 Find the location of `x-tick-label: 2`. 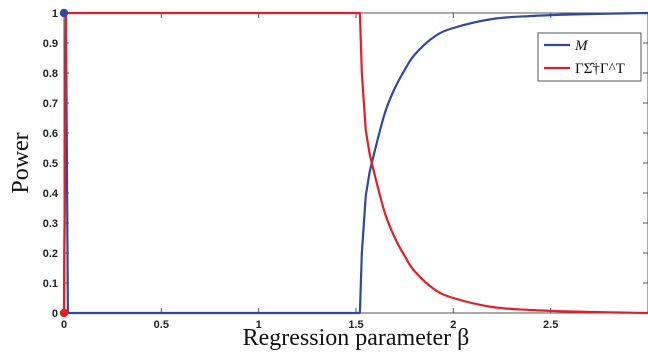

x-tick-label: 2 is located at coordinates (453, 325).